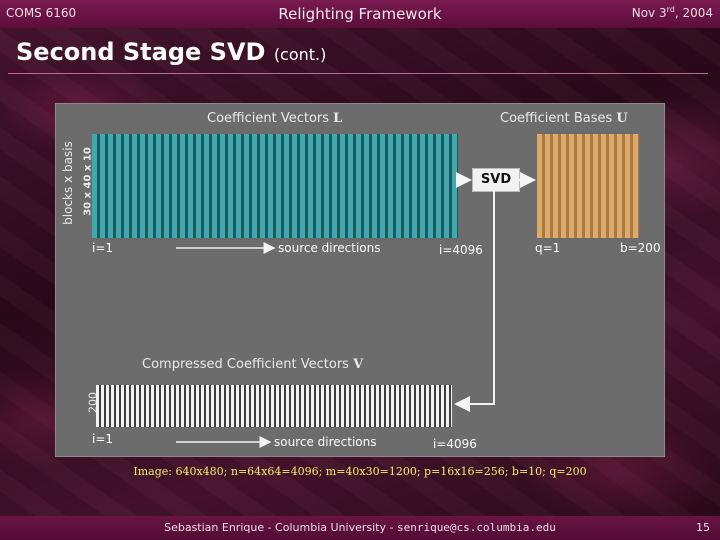 This screenshot has height=540, width=720. Describe the element at coordinates (300, 54) in the screenshot. I see `slide-title-suffix: (cont.)` at that location.